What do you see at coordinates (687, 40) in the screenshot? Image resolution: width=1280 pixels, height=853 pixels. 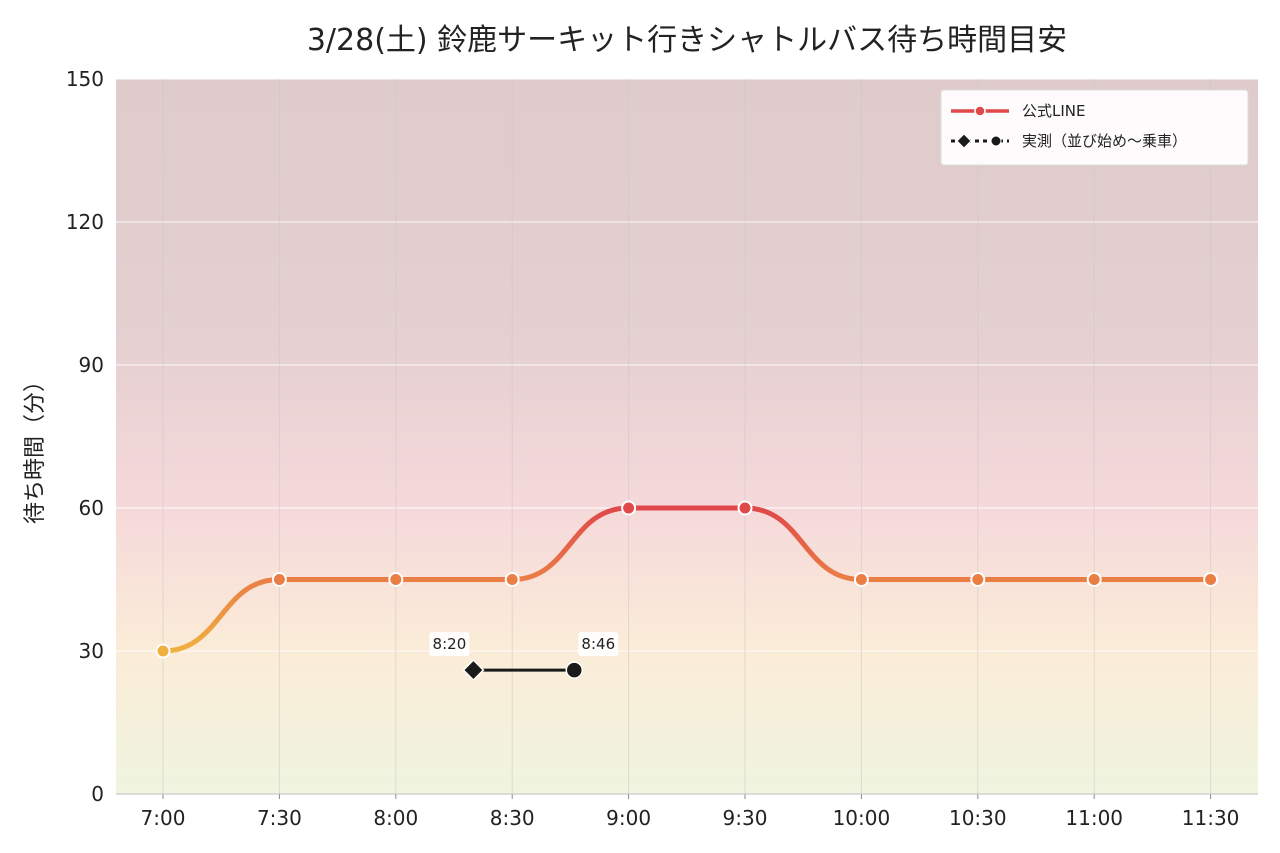 I see `chart-title: 3/28(土) 鈴鹿サーキット行きシャトルバス待ち時間目安` at bounding box center [687, 40].